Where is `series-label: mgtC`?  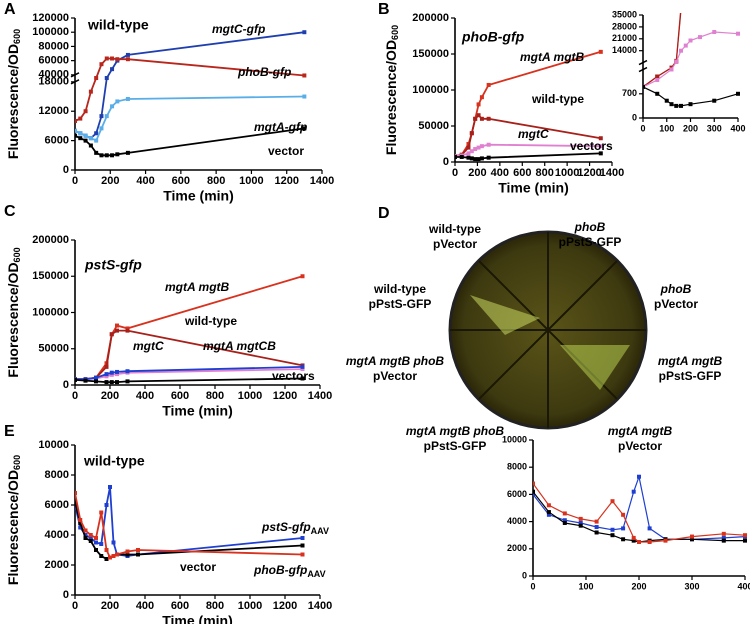
series-label: mgtC is located at coordinates (533, 134).